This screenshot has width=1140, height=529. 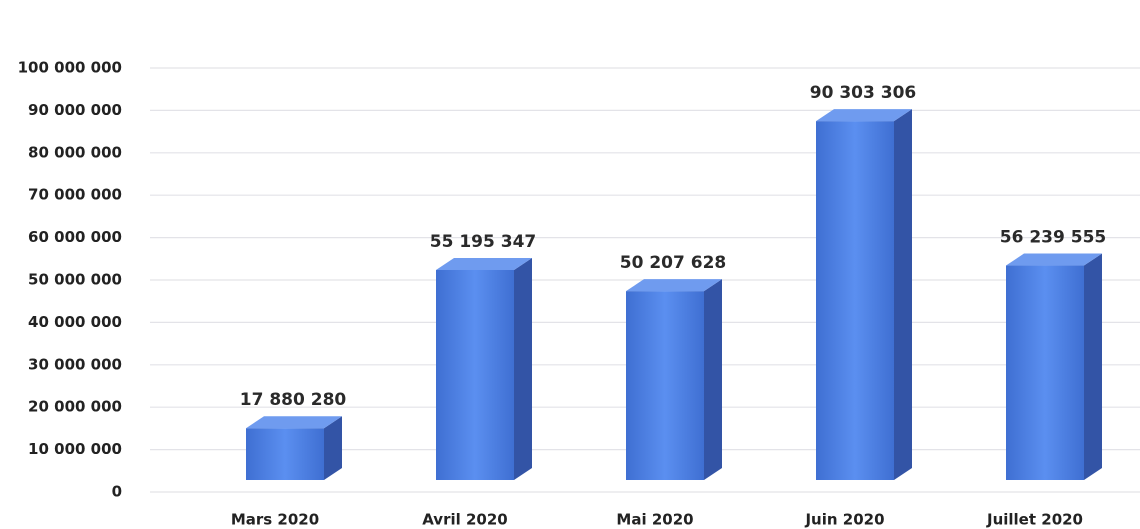 What do you see at coordinates (1034, 520) in the screenshot?
I see `x-tick-label: Juillet 2020` at bounding box center [1034, 520].